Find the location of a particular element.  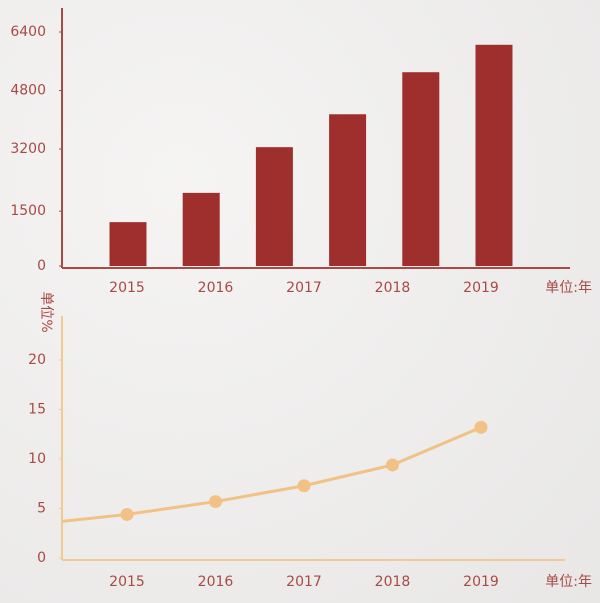

y-tick-label: 15 is located at coordinates (37, 410).